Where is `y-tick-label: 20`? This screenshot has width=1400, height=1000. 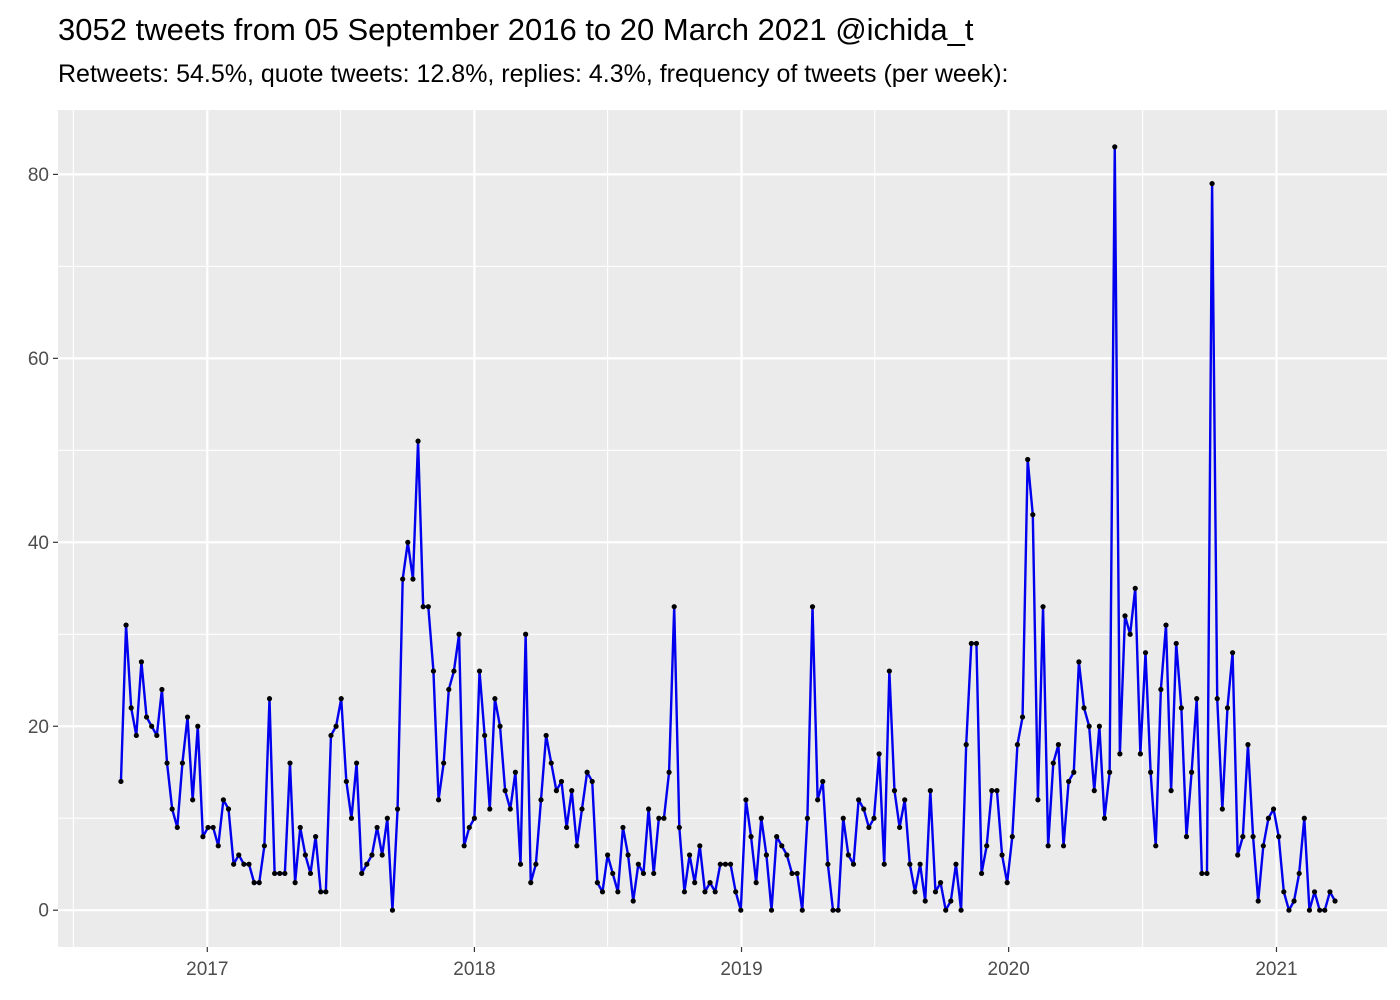
y-tick-label: 20 is located at coordinates (38, 727).